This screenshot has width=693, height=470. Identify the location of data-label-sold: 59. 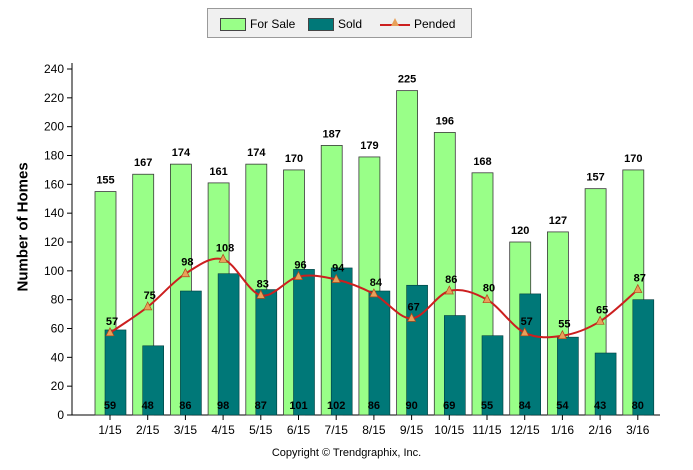
(110, 406).